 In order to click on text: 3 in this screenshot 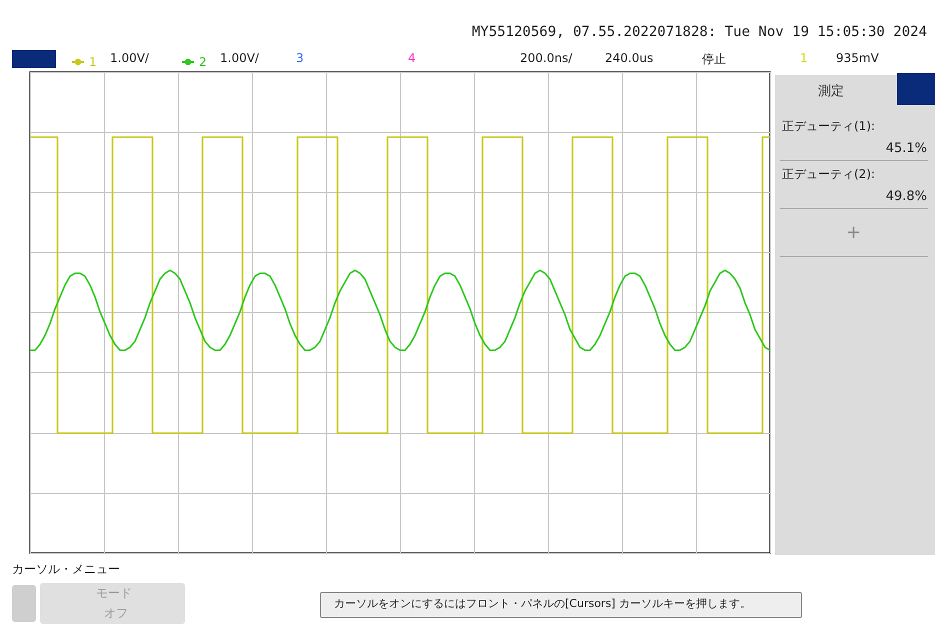, I will do `click(300, 58)`.